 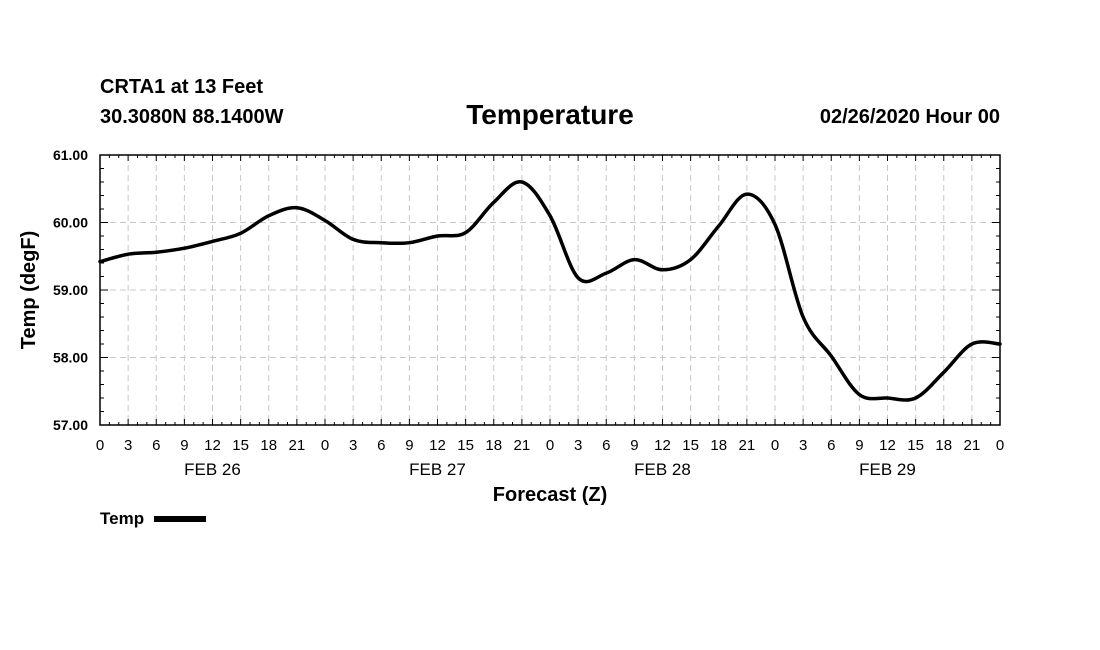 What do you see at coordinates (550, 495) in the screenshot?
I see `x-axis-title: Forecast (Z)` at bounding box center [550, 495].